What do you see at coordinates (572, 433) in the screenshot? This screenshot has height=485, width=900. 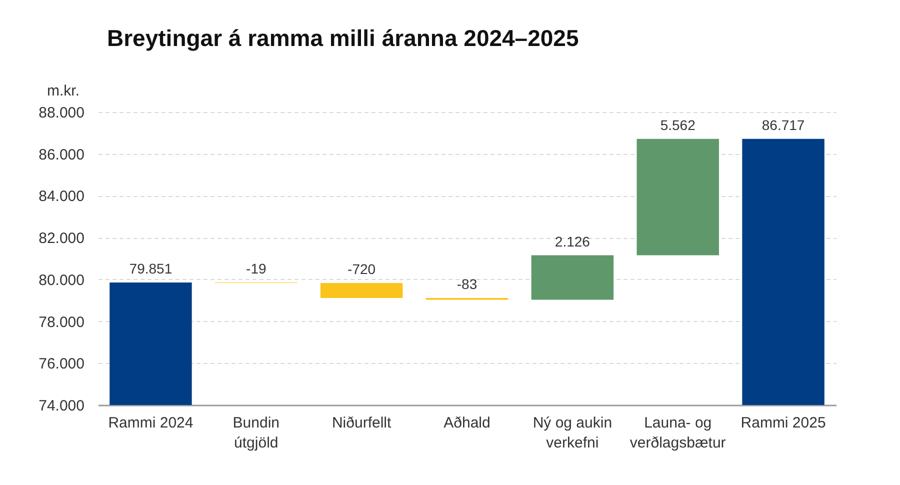 I see `x-tick-label: Ný og aukin verkefni` at bounding box center [572, 433].